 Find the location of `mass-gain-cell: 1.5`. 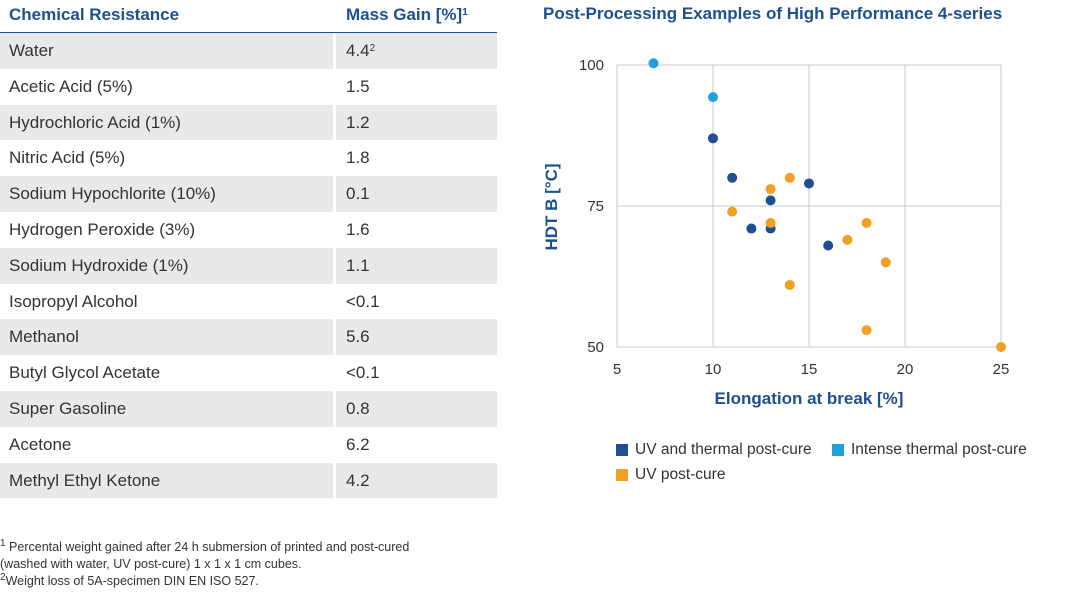

mass-gain-cell: 1.5 is located at coordinates (416, 87).